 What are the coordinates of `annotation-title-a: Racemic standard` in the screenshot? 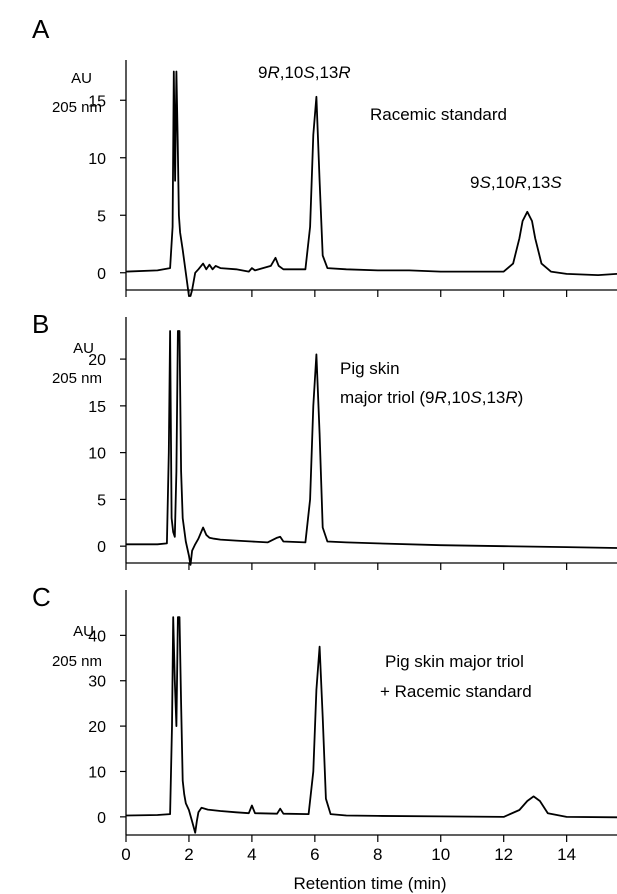 It's located at (438, 114).